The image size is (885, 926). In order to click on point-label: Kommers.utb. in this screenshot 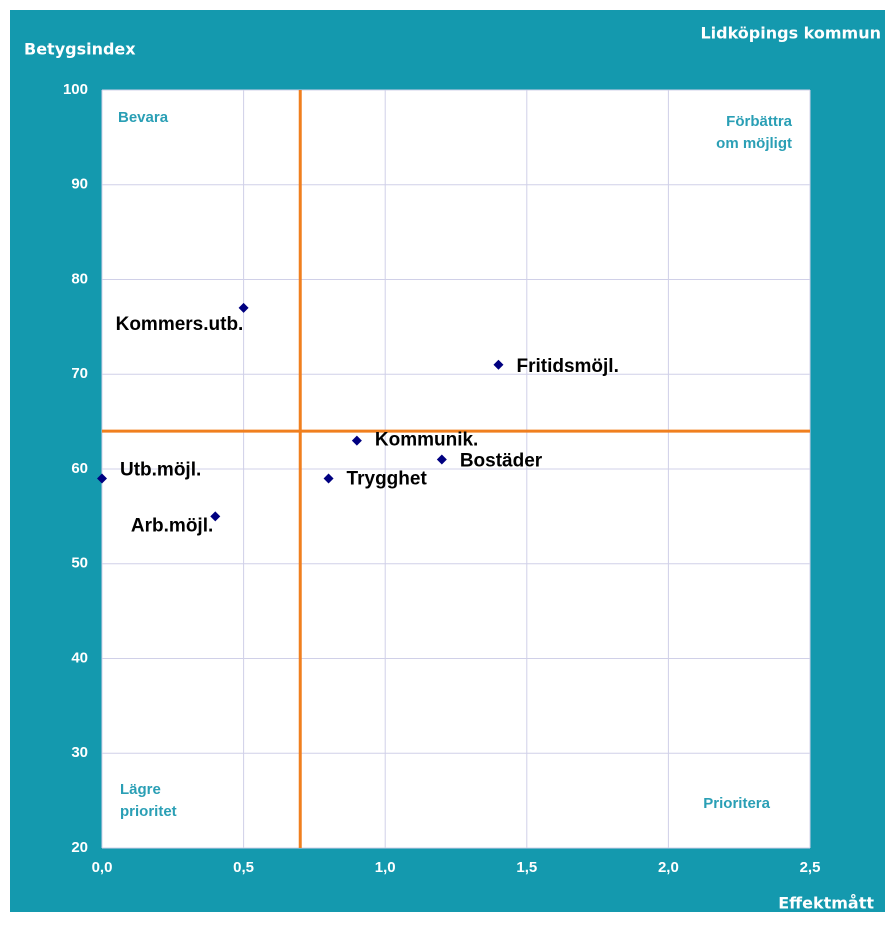, I will do `click(180, 324)`.